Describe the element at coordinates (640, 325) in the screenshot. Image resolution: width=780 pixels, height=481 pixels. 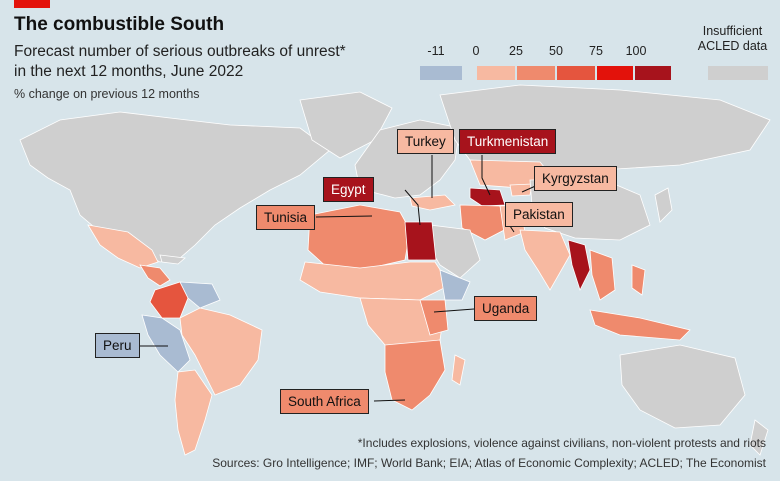
I see `indonesia-region` at that location.